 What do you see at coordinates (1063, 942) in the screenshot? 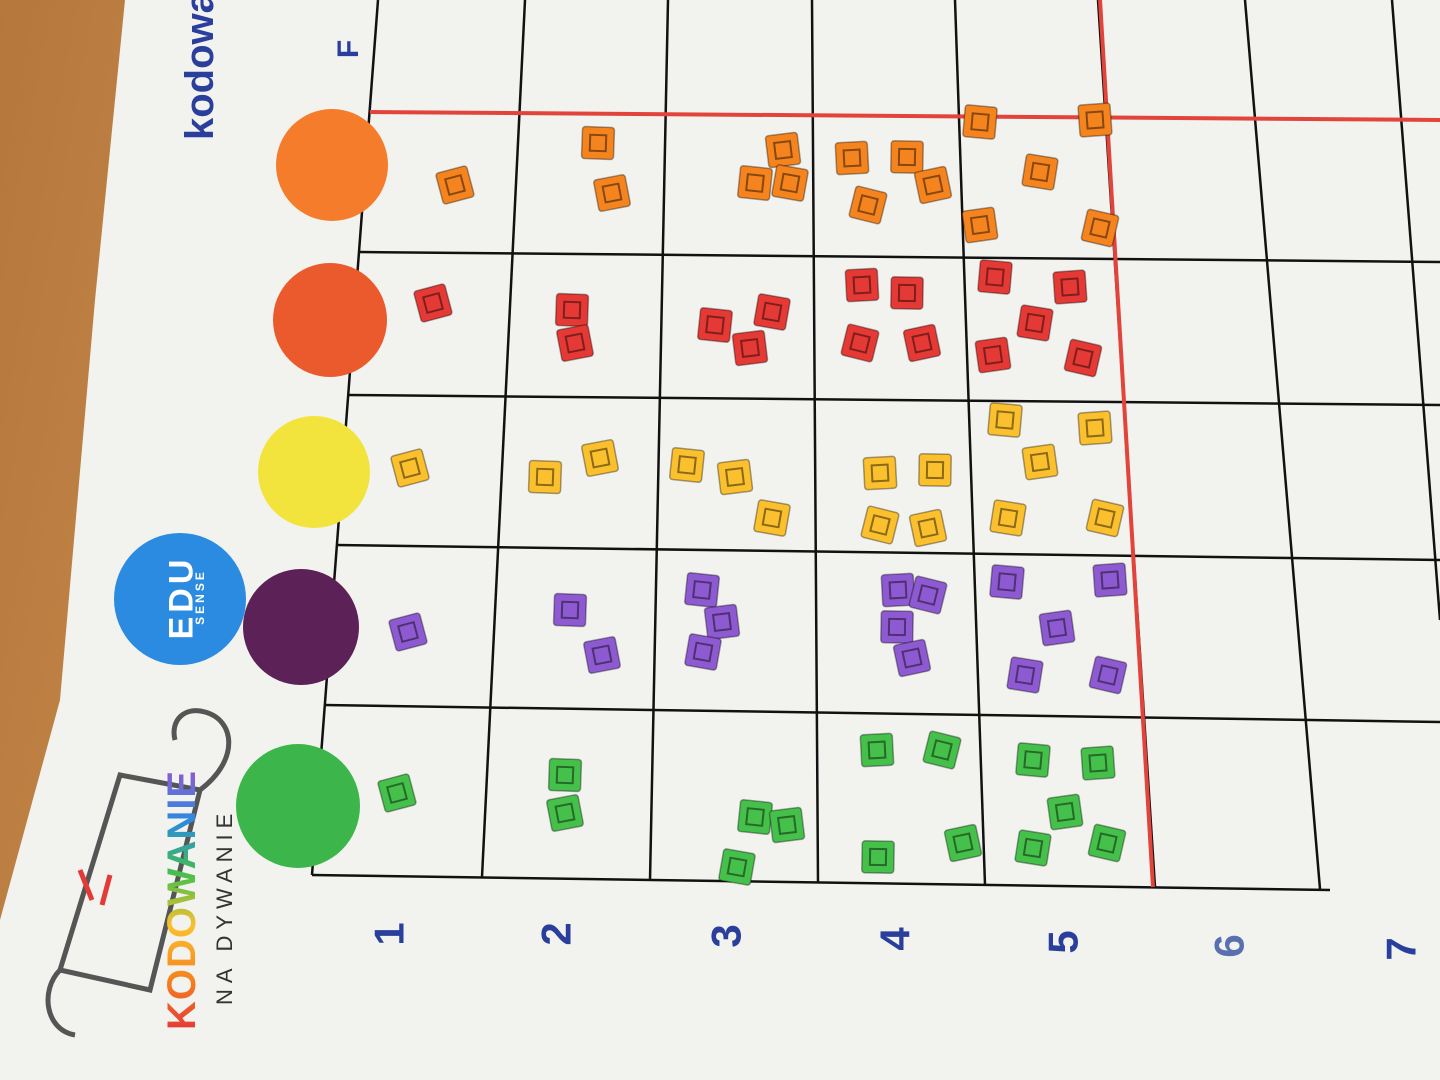
I see `column-number-5: 5` at bounding box center [1063, 942].